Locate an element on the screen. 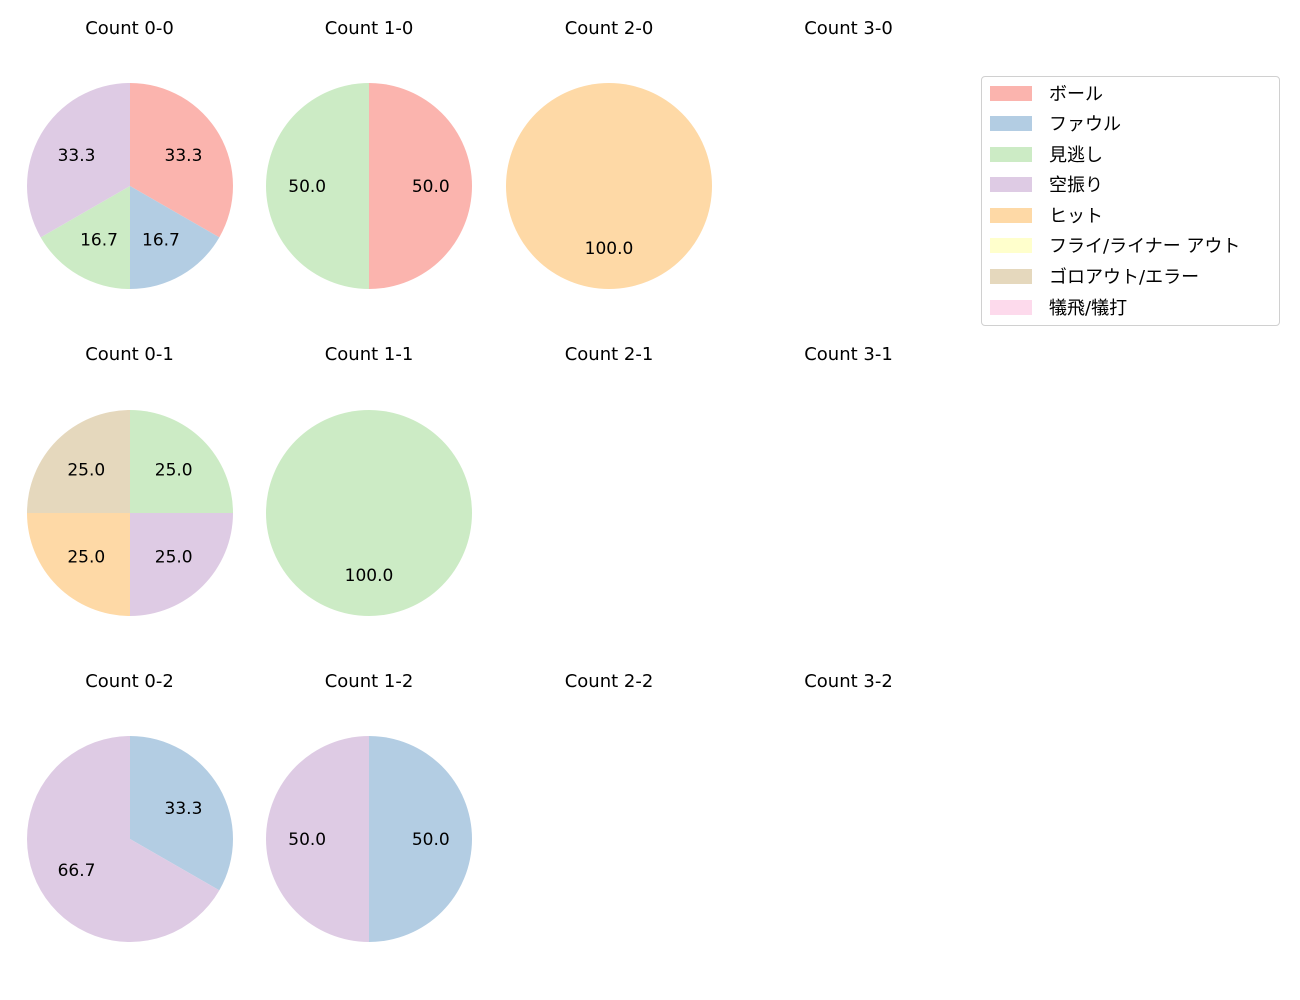 The width and height of the screenshot is (1300, 1000). legend-item: ボール is located at coordinates (1046, 93).